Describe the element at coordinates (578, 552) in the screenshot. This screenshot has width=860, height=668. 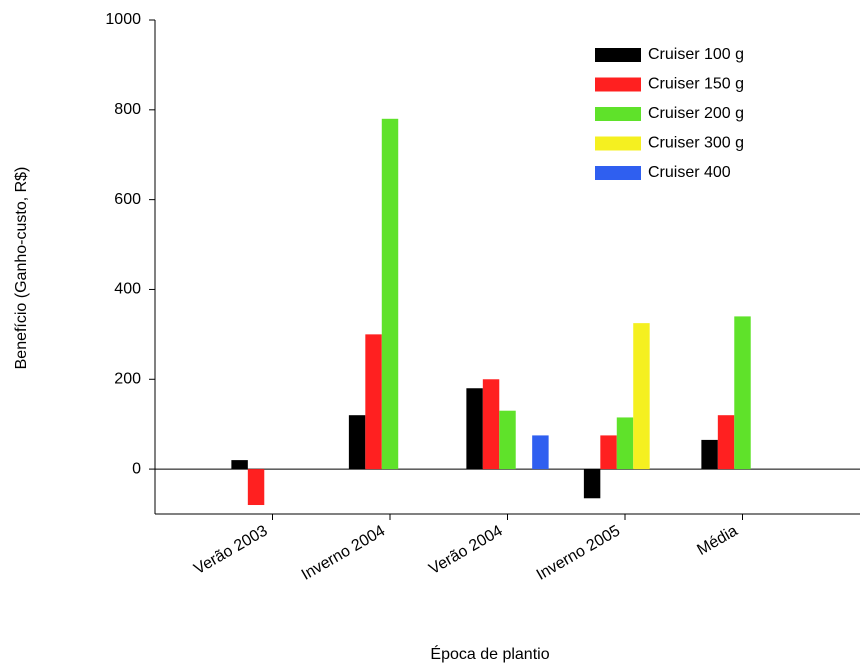
I see `x-tick-label: Inverno 2005` at that location.